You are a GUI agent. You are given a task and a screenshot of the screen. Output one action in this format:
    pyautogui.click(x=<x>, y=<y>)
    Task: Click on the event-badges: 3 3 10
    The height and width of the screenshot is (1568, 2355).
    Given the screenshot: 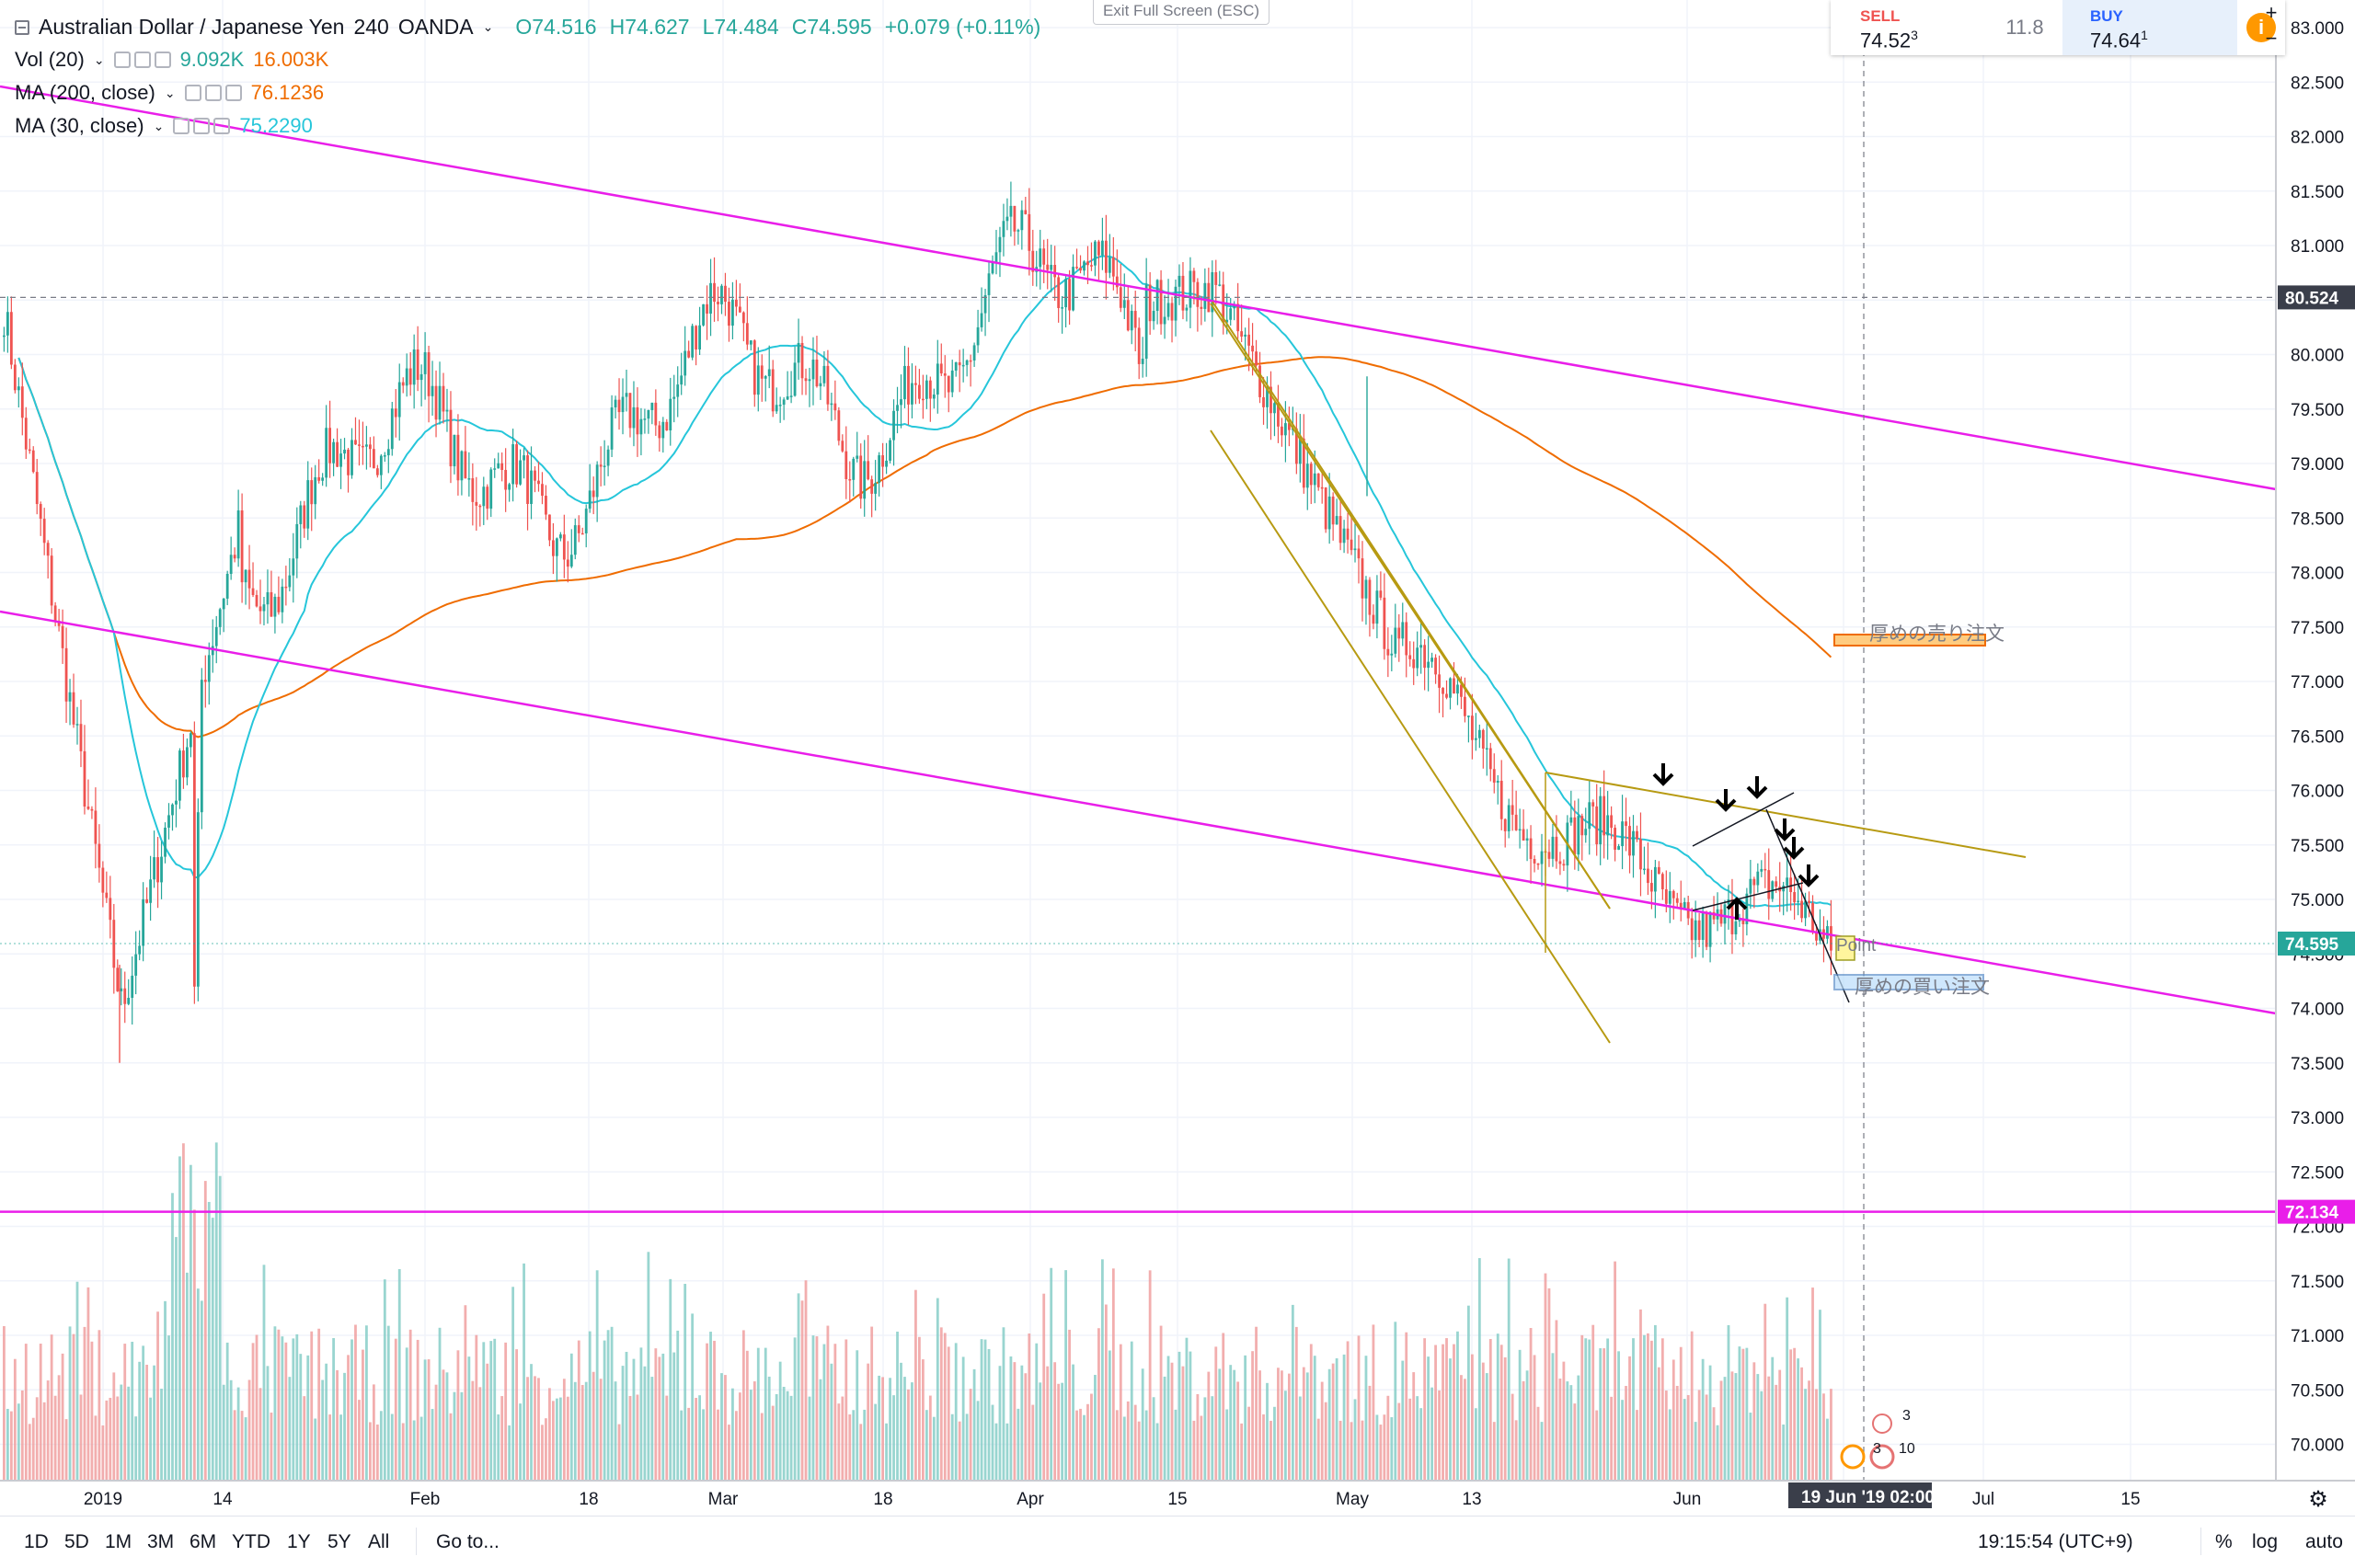 What is the action you would take?
    pyautogui.click(x=1877, y=1439)
    